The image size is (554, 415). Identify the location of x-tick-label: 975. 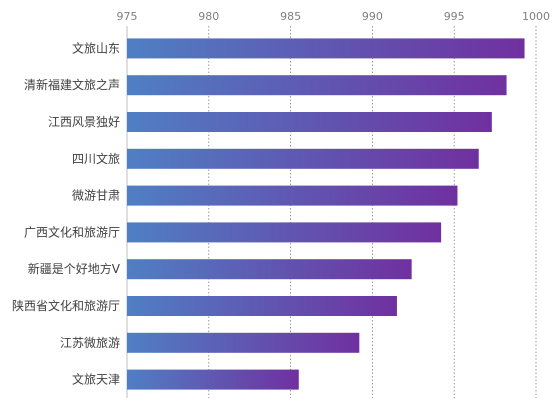
(127, 16).